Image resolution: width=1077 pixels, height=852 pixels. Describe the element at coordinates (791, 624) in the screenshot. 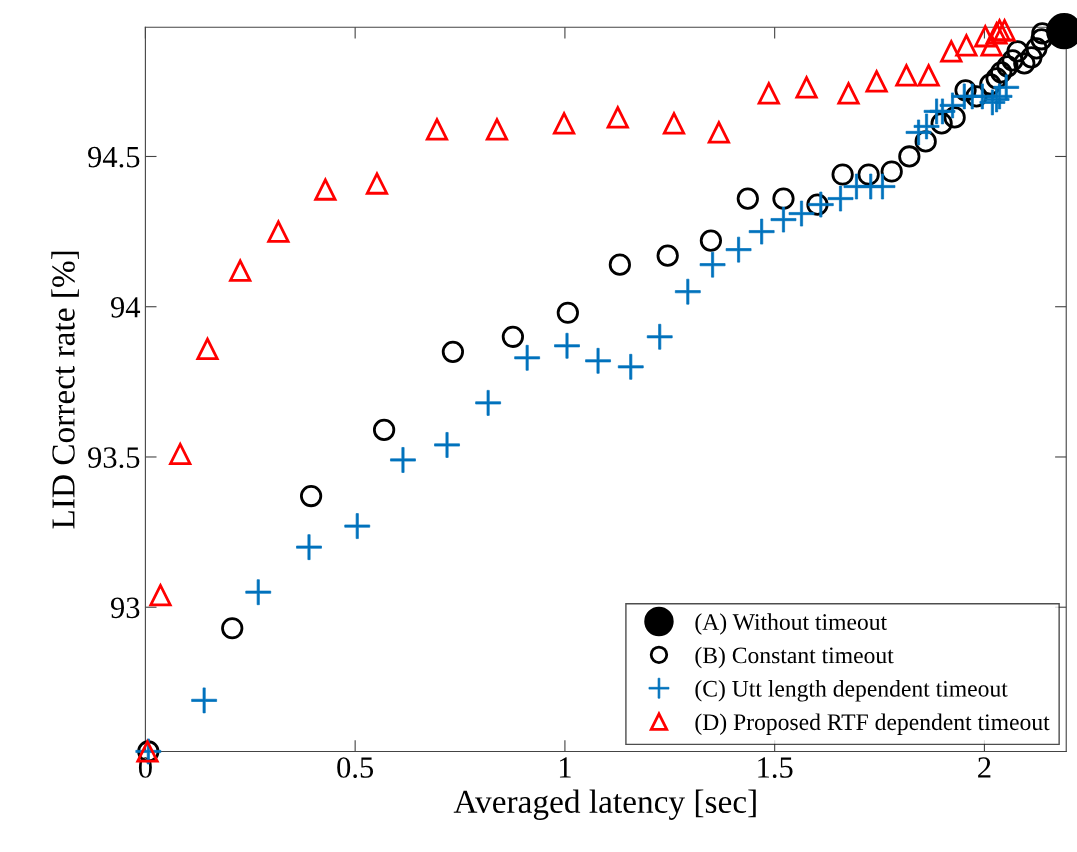

I see `legend-label: (A) Without timeout` at that location.